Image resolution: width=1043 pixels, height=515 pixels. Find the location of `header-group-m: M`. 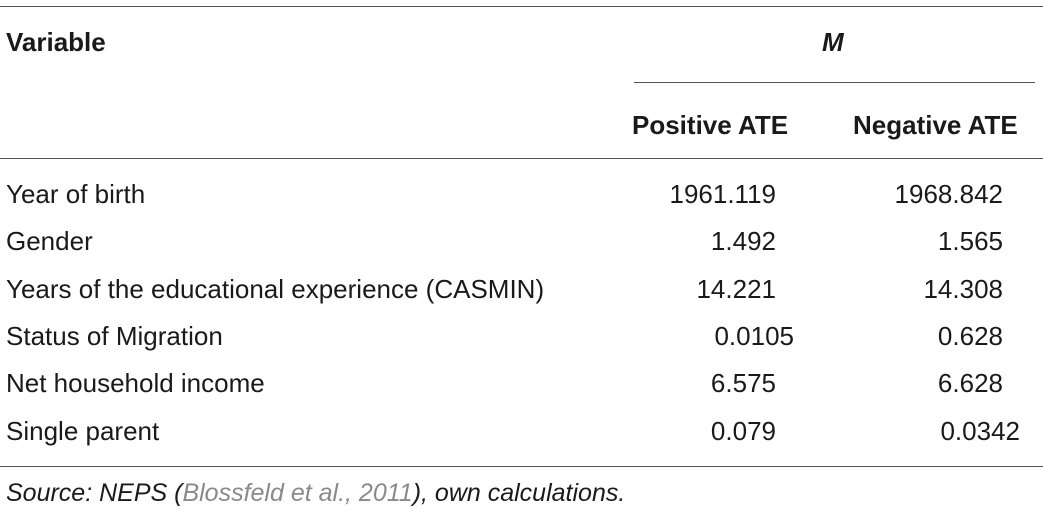

header-group-m: M is located at coordinates (833, 42).